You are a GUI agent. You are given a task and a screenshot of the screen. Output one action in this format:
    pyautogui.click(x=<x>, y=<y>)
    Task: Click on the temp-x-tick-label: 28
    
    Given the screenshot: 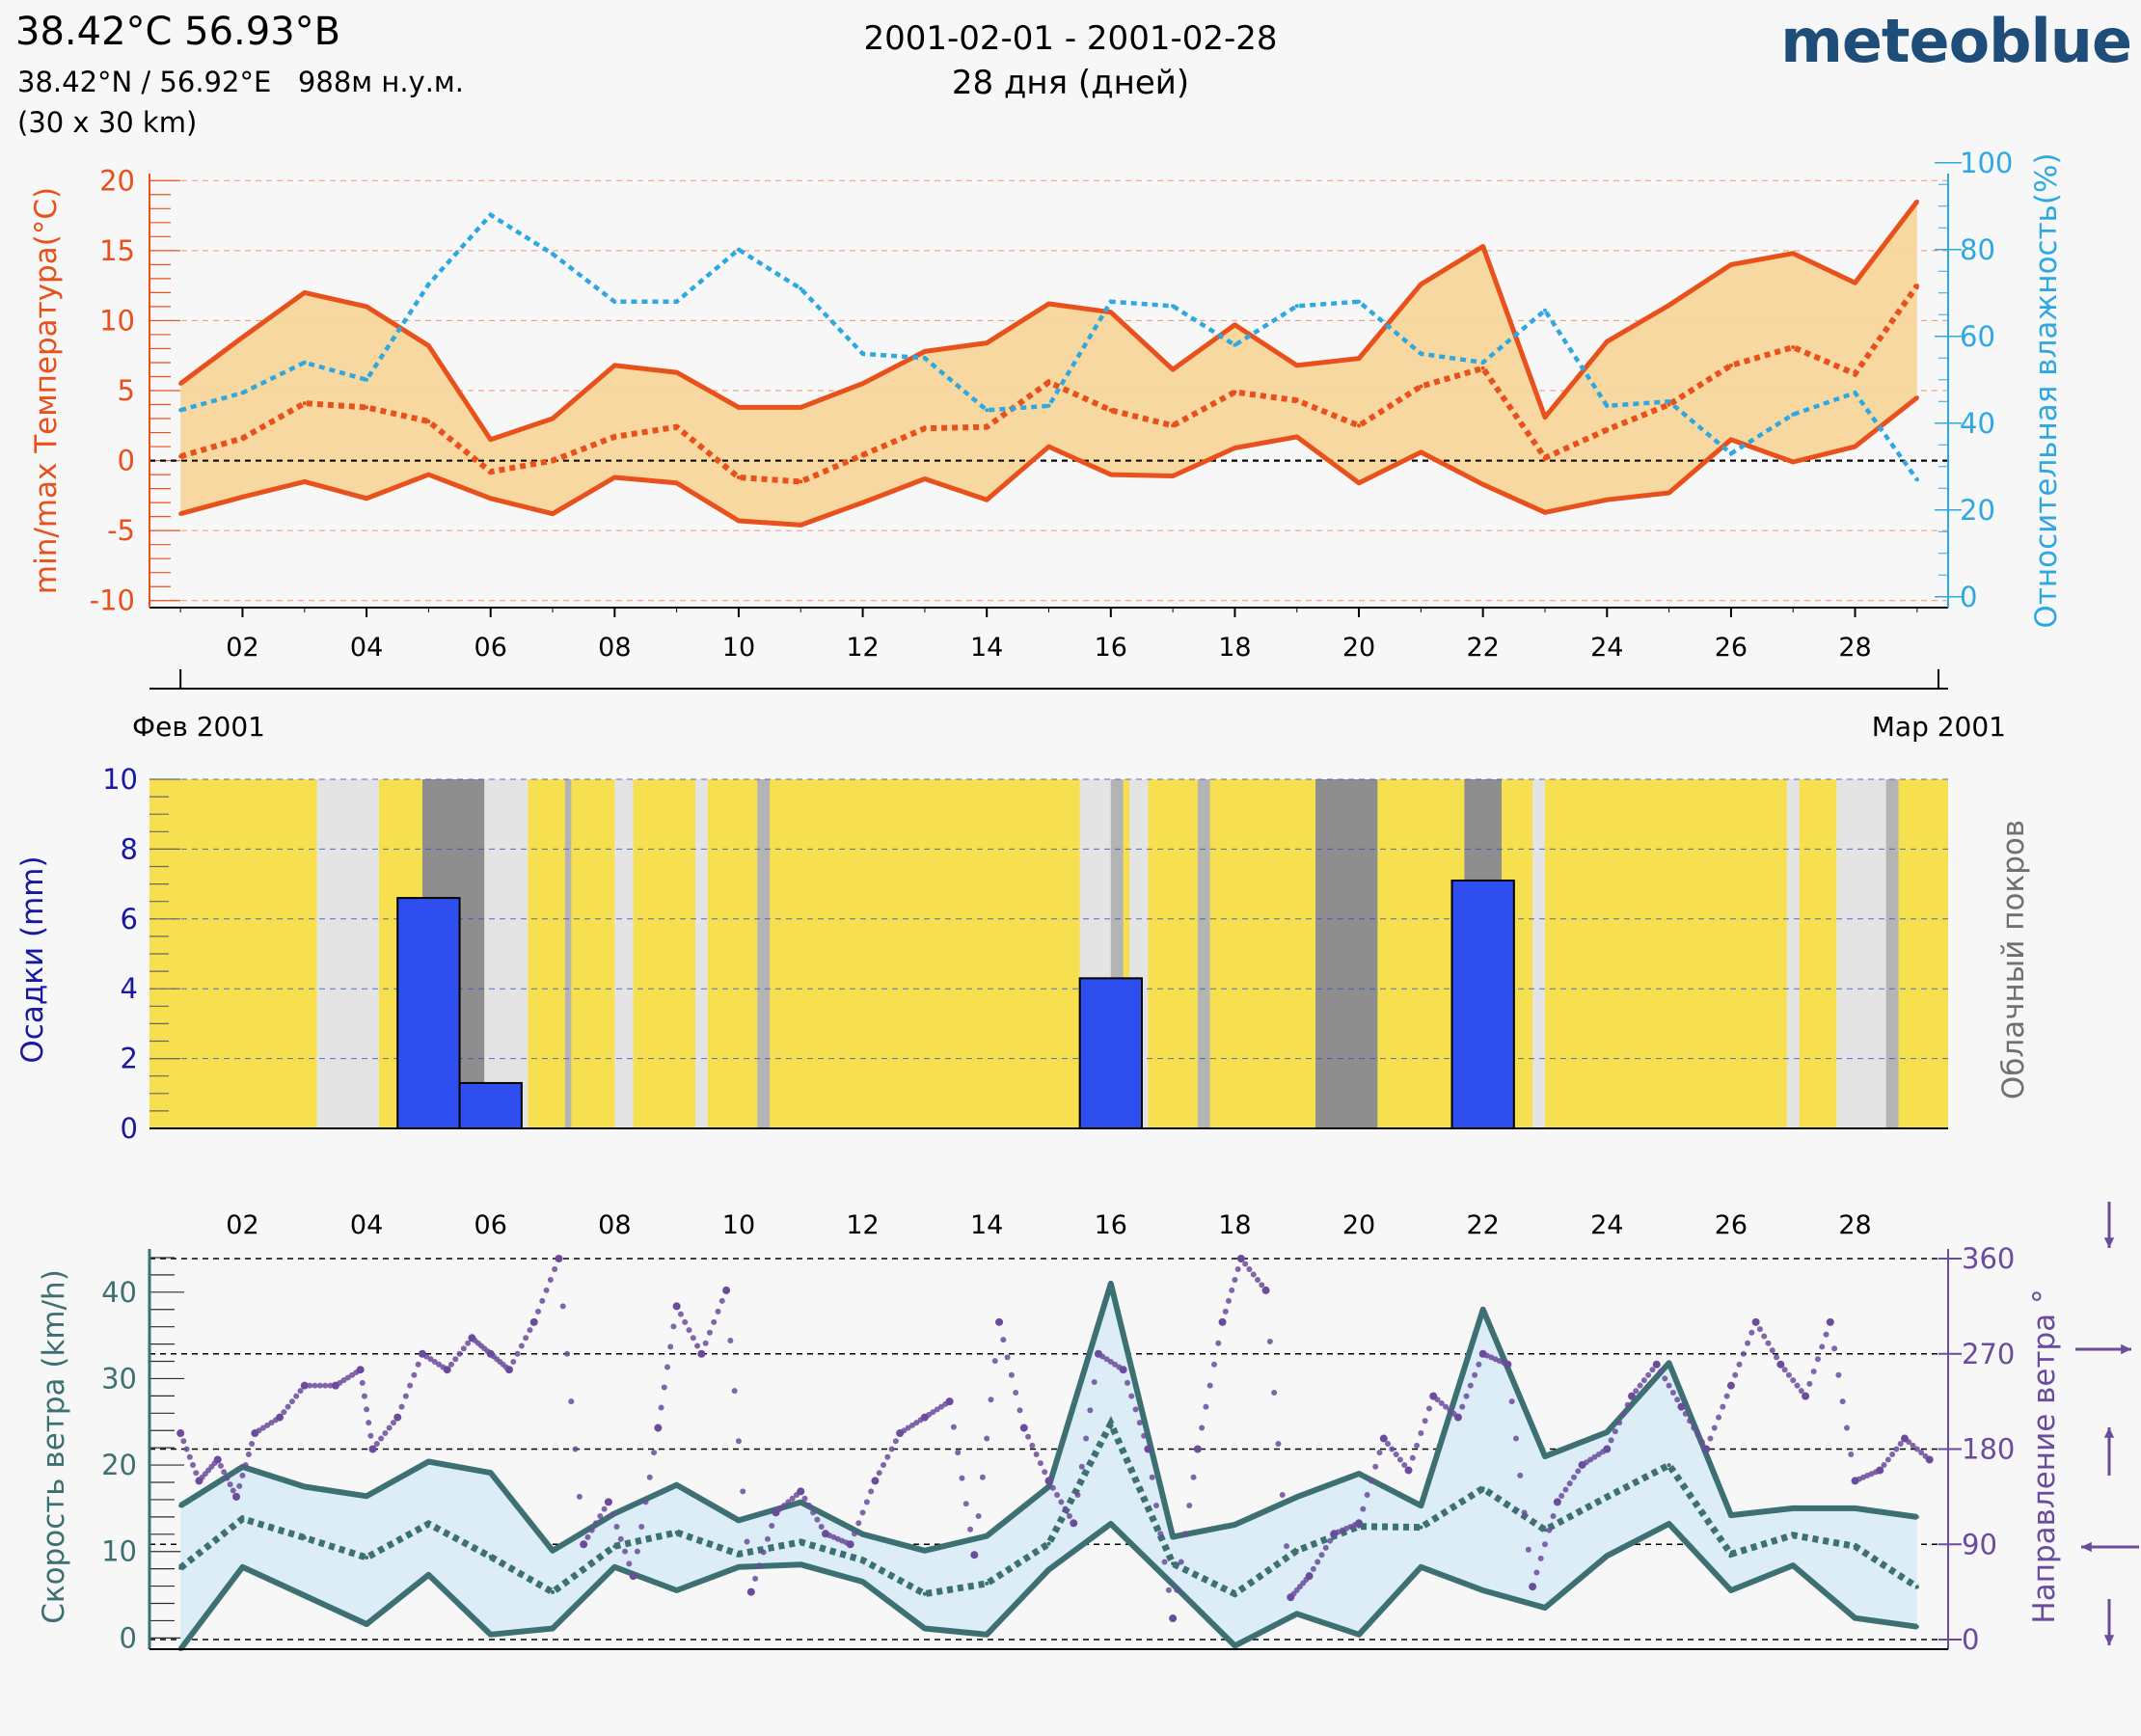 What is the action you would take?
    pyautogui.click(x=1855, y=648)
    